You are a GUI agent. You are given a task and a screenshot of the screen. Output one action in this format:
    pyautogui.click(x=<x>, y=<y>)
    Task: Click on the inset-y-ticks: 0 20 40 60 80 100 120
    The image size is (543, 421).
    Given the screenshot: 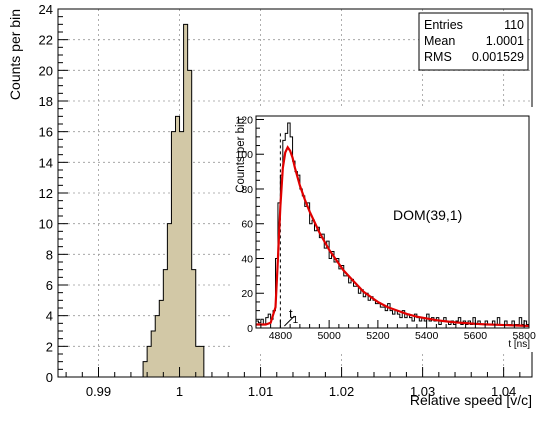 What is the action you would take?
    pyautogui.click(x=249, y=224)
    